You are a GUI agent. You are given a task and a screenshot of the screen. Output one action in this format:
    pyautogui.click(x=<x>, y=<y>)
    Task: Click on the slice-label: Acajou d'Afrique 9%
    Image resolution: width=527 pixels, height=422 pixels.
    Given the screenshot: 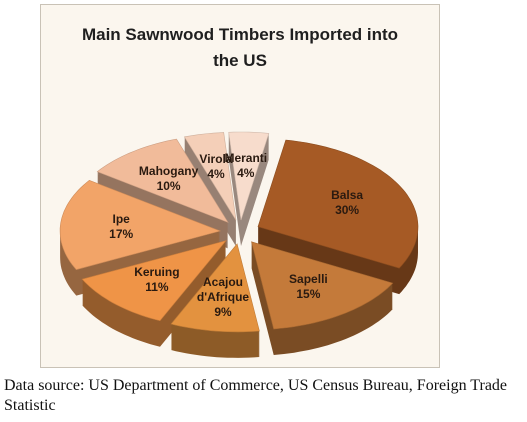 What is the action you would take?
    pyautogui.click(x=223, y=297)
    